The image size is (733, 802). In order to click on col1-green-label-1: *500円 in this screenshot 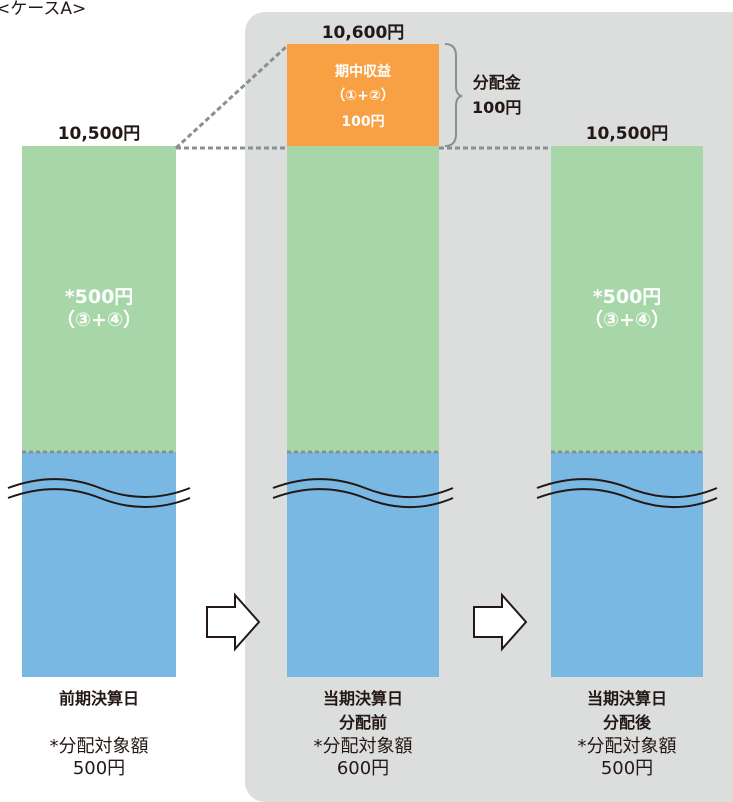, I will do `click(99, 297)`.